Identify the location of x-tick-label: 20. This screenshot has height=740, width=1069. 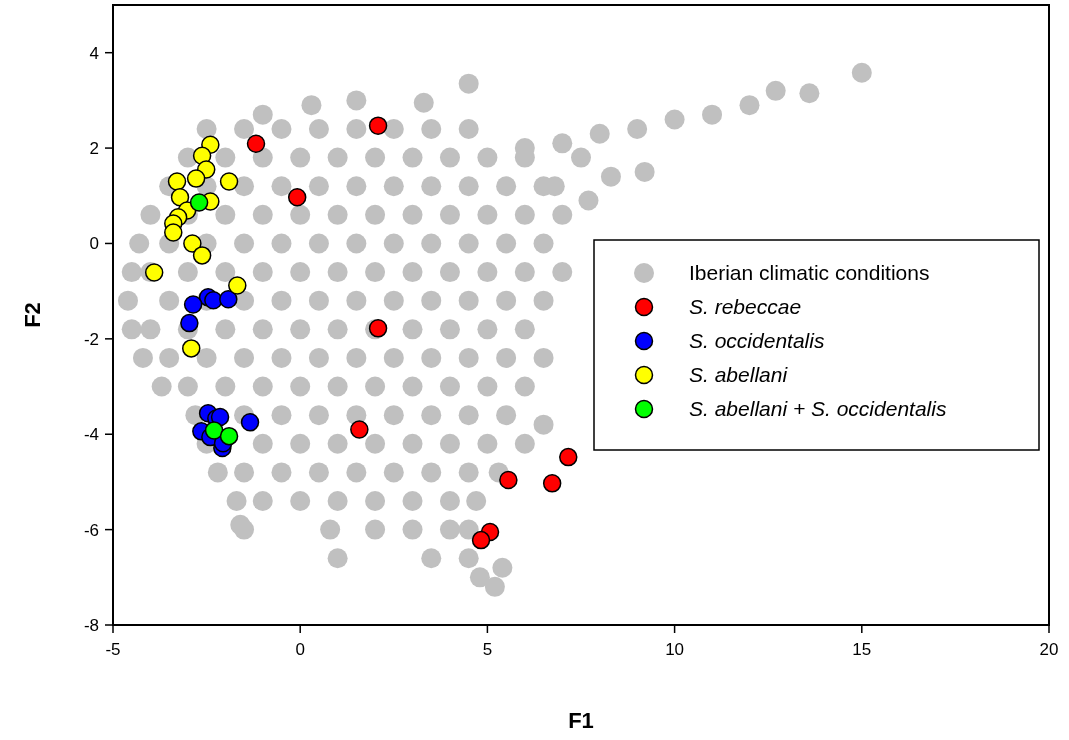
(1049, 649).